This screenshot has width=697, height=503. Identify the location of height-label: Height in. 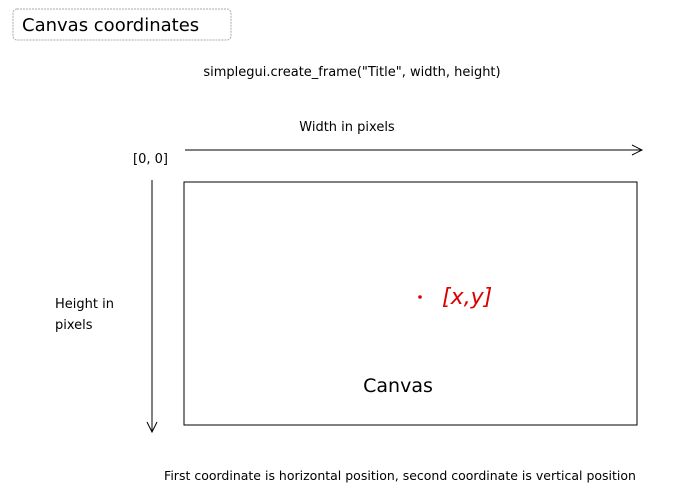
(84, 304).